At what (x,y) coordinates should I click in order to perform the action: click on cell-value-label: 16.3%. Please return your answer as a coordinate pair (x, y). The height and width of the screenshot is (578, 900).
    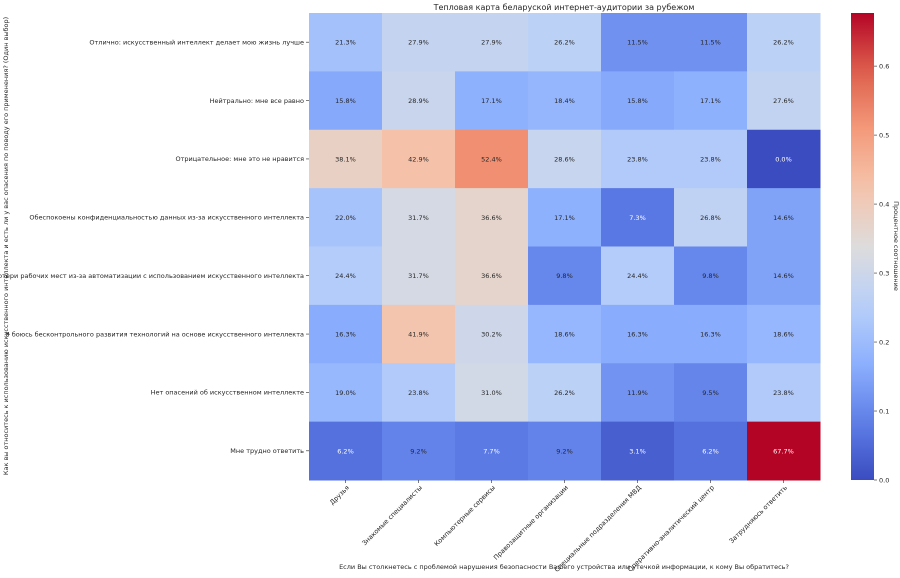
    Looking at the image, I should click on (637, 335).